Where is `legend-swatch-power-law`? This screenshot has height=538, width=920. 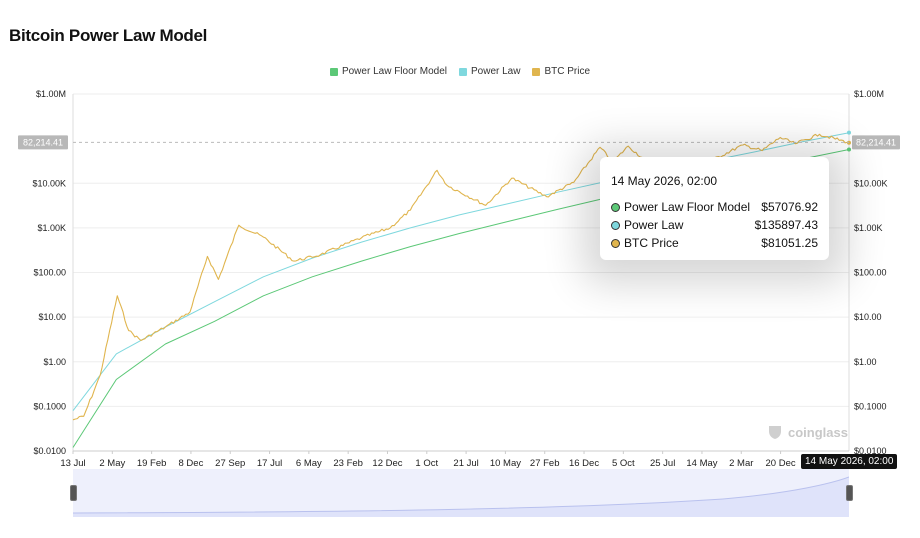 legend-swatch-power-law is located at coordinates (463, 71).